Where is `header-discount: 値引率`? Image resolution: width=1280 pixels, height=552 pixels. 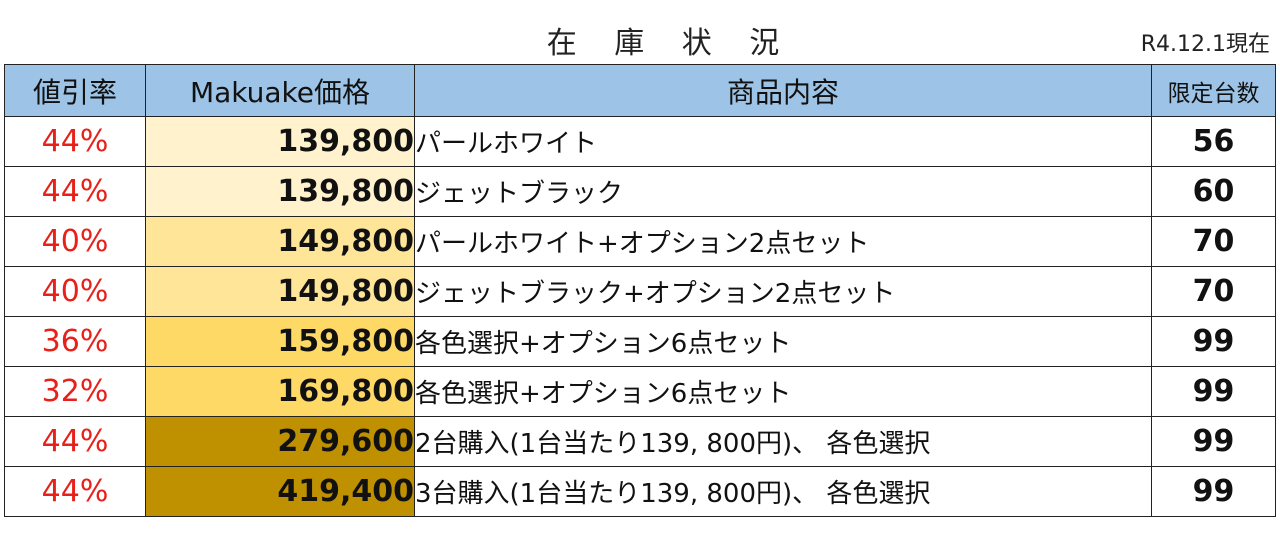
header-discount: 値引率 is located at coordinates (75, 90).